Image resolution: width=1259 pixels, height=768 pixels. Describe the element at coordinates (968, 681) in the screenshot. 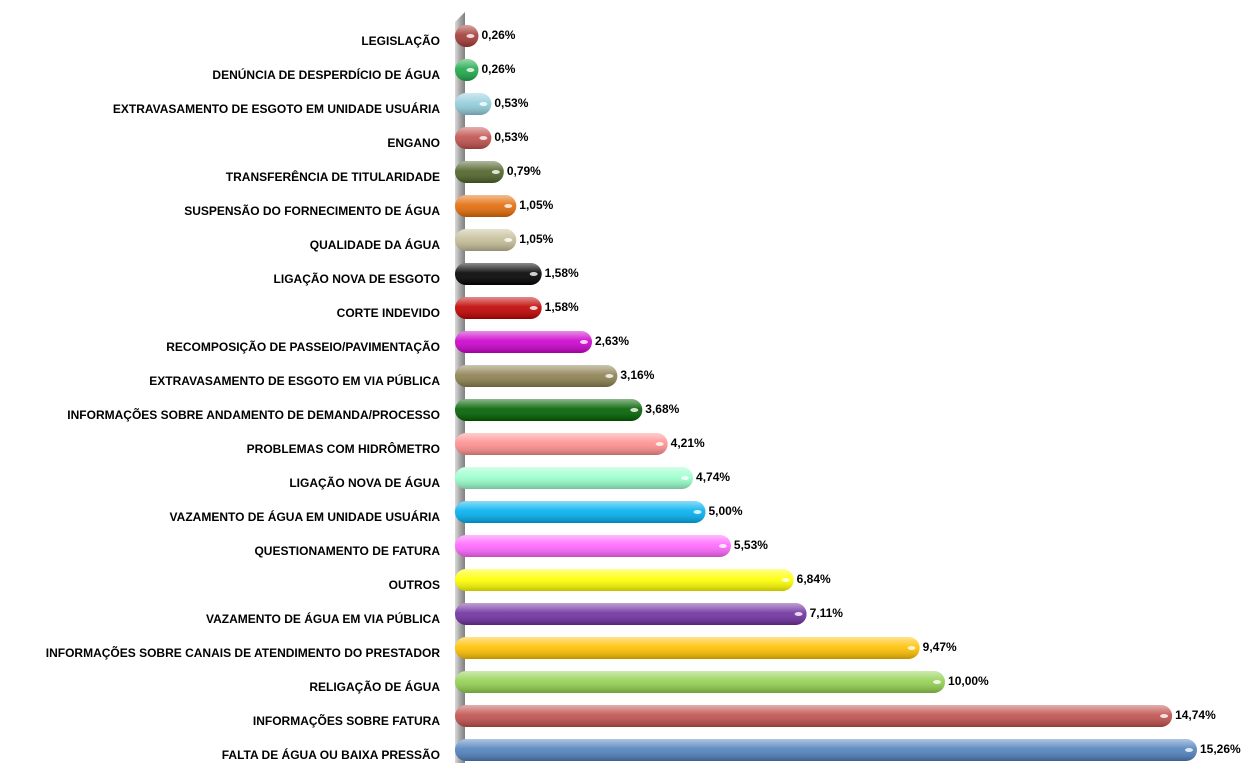

I see `value-label: 10,00%` at that location.